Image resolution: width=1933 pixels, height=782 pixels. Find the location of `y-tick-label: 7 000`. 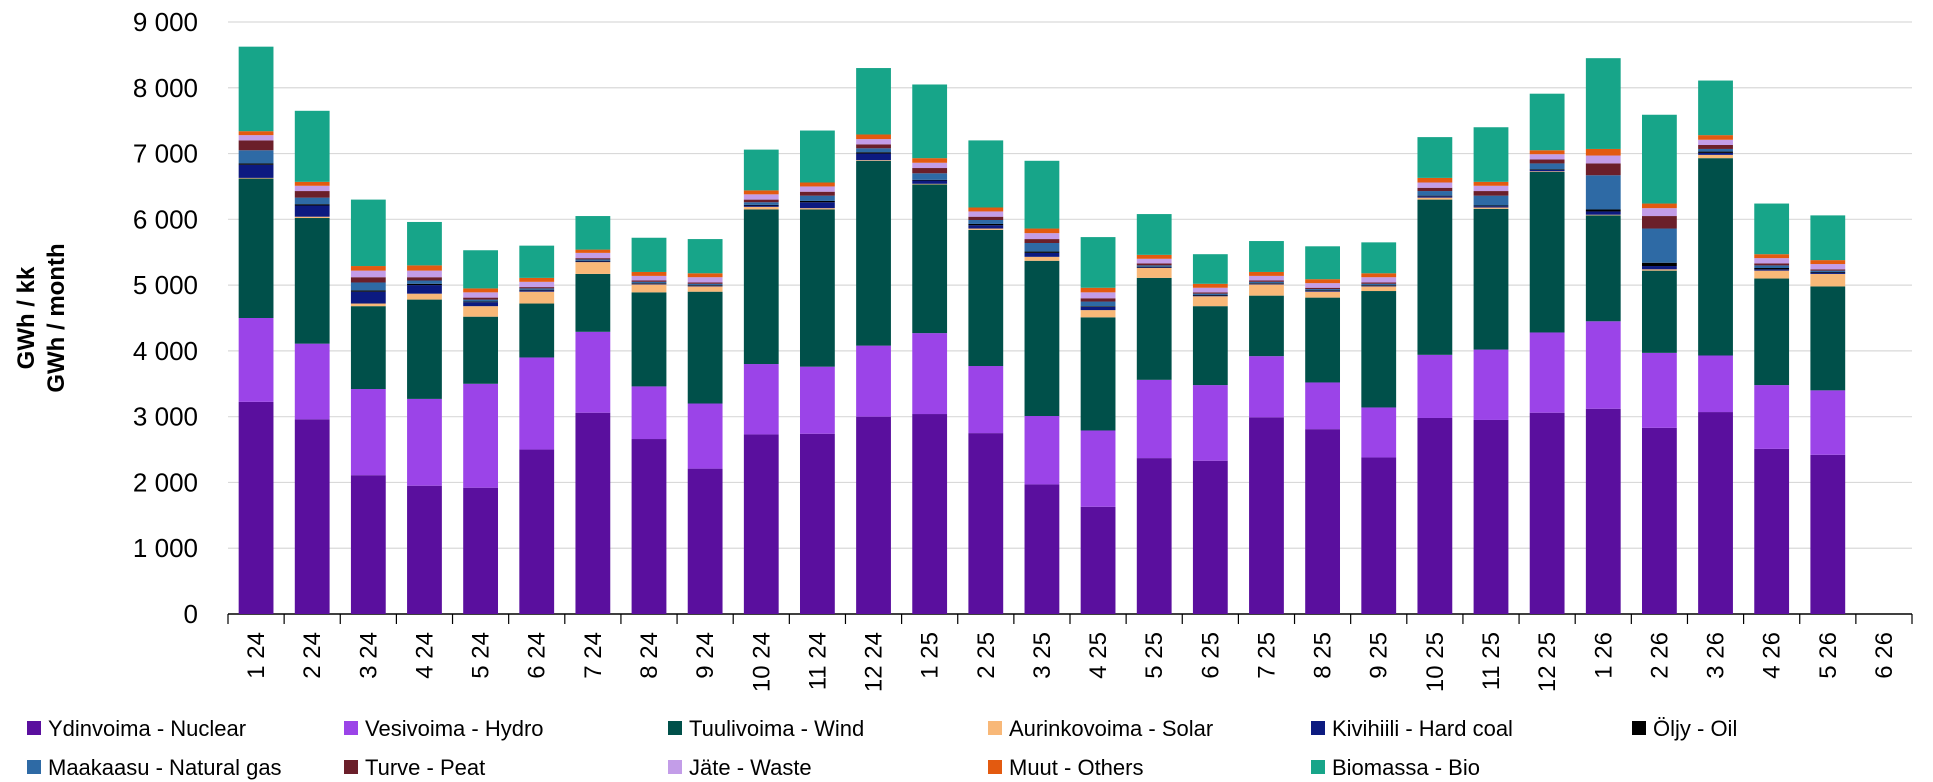

y-tick-label: 7 000 is located at coordinates (165, 154).